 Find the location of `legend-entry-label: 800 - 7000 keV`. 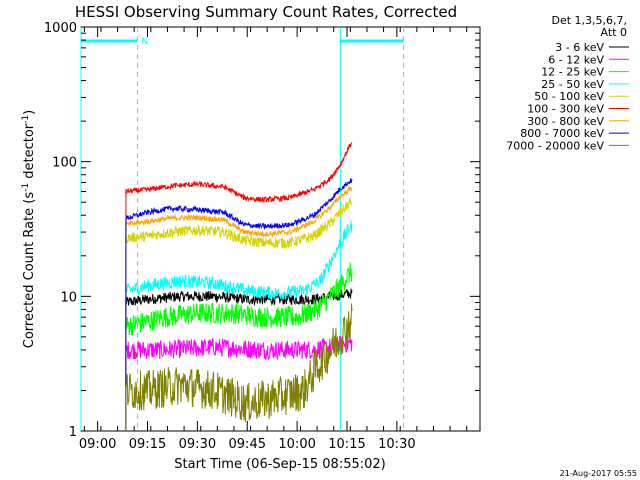

legend-entry-label: 800 - 7000 keV is located at coordinates (562, 133).